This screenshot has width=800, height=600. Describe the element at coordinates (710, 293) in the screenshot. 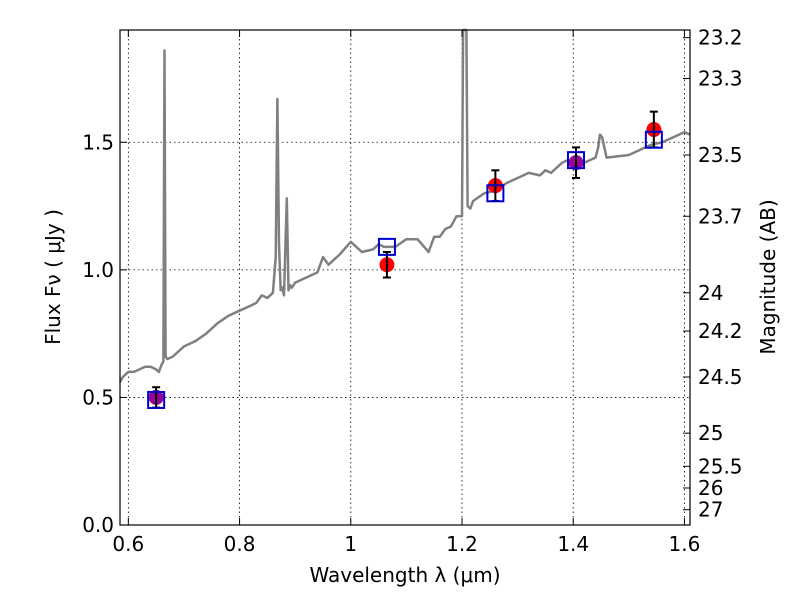

I see `mag-tick-label: 24` at that location.